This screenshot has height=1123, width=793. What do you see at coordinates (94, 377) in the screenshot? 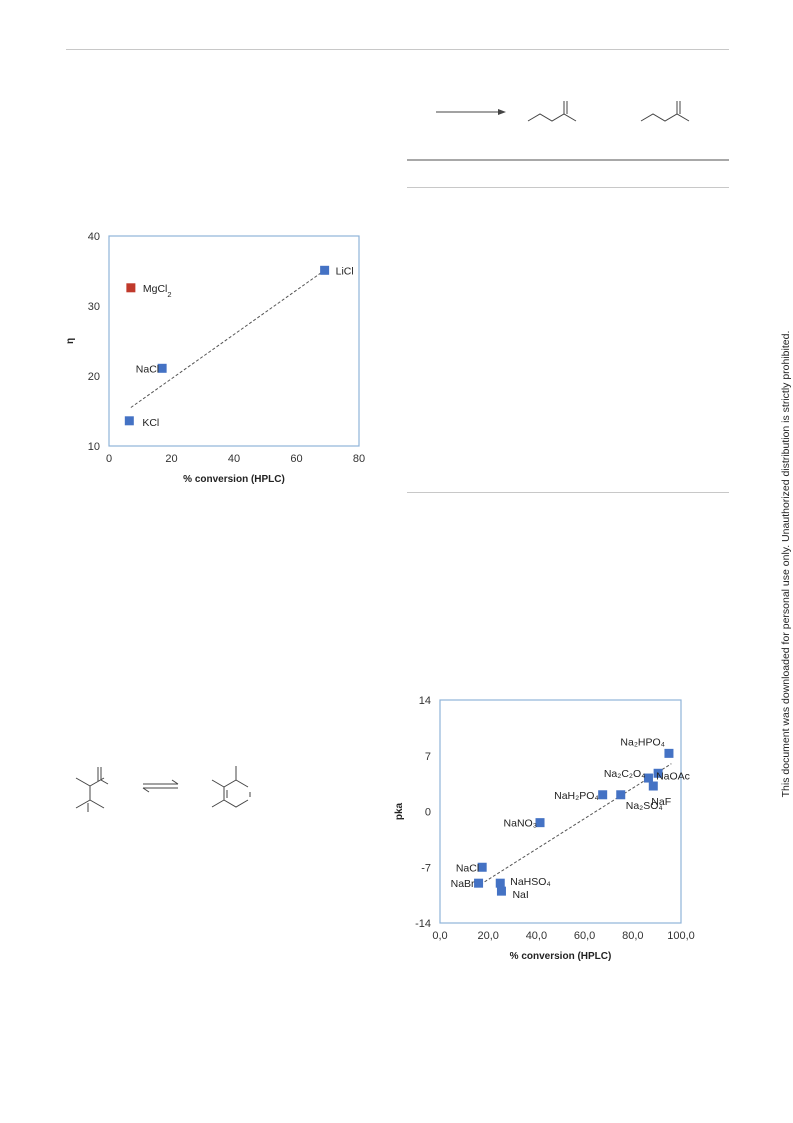
I see `y-tick-label: 20` at bounding box center [94, 377].